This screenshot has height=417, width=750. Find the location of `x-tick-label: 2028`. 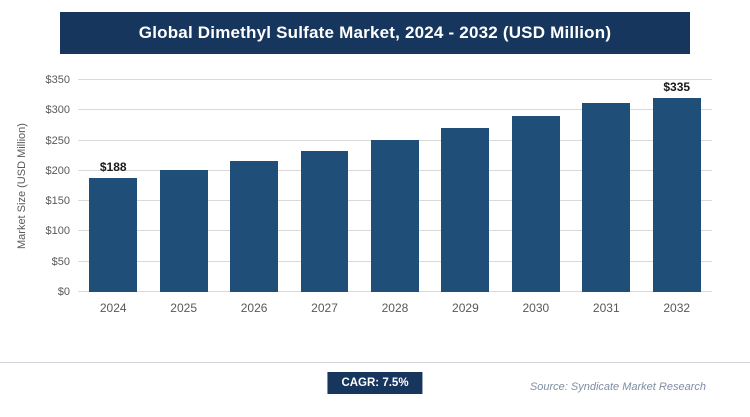

x-tick-label: 2028 is located at coordinates (395, 308).